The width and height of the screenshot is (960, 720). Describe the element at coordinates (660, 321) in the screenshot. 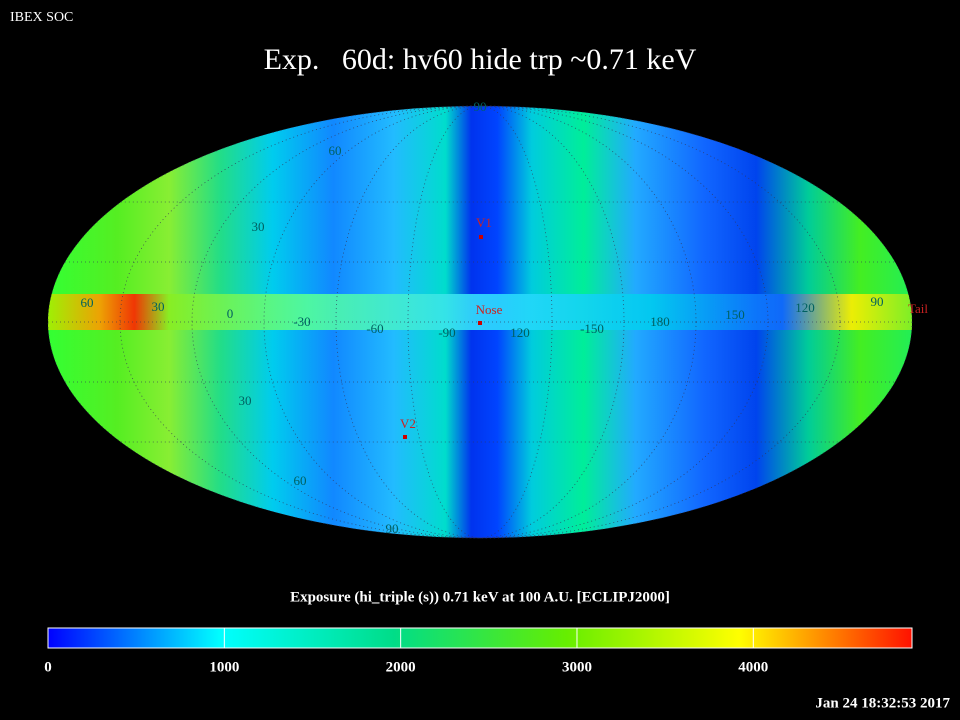

I see `grid-label: 180` at that location.